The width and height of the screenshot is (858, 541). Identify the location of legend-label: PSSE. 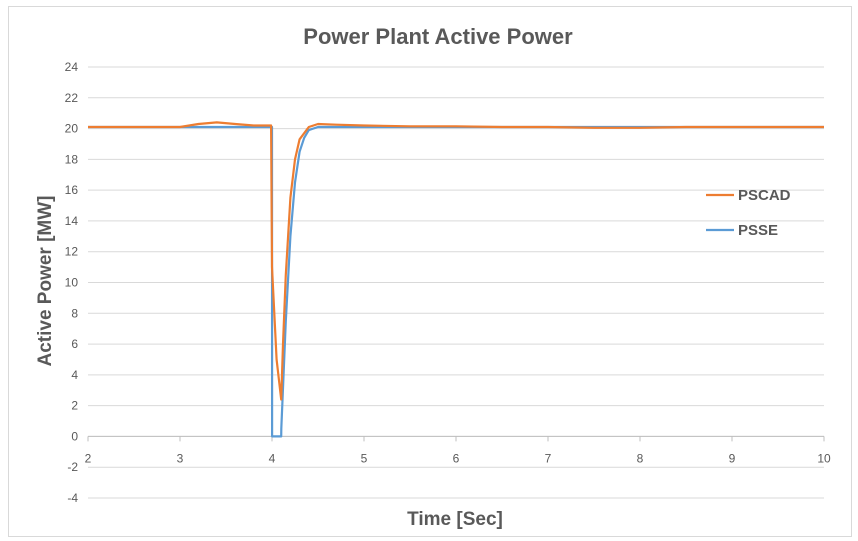
(758, 230).